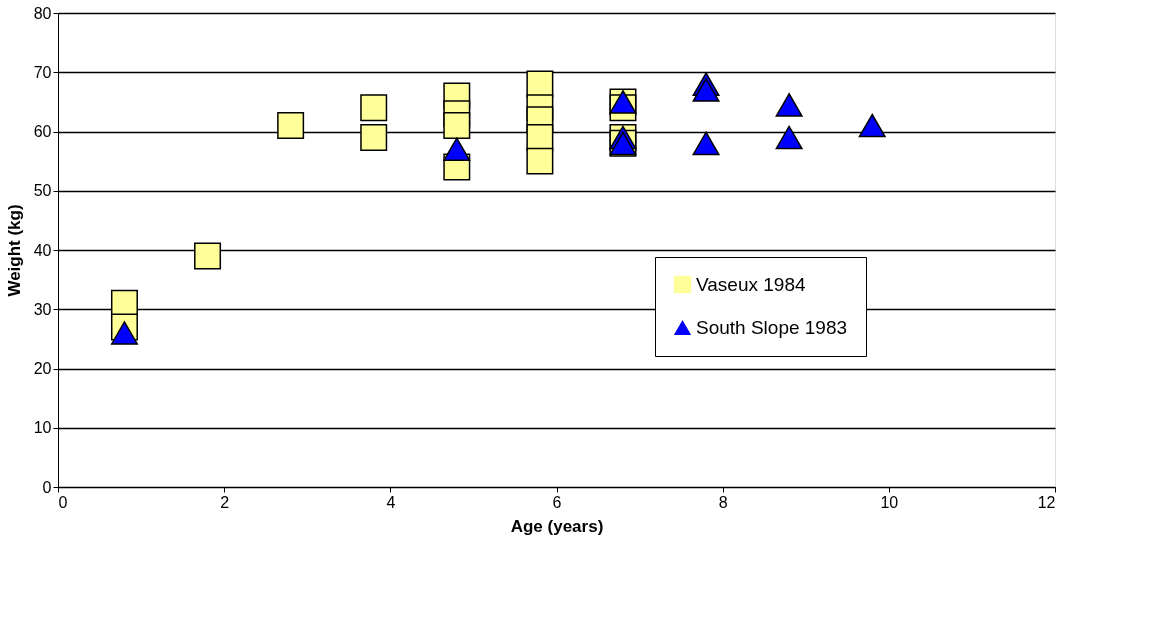 The width and height of the screenshot is (1155, 642). I want to click on x-tick-label: 12, so click(1046, 502).